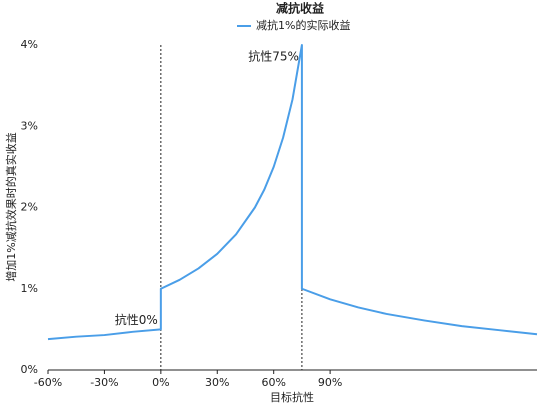 This screenshot has height=406, width=540. I want to click on chart-title: 减抗收益, so click(300, 8).